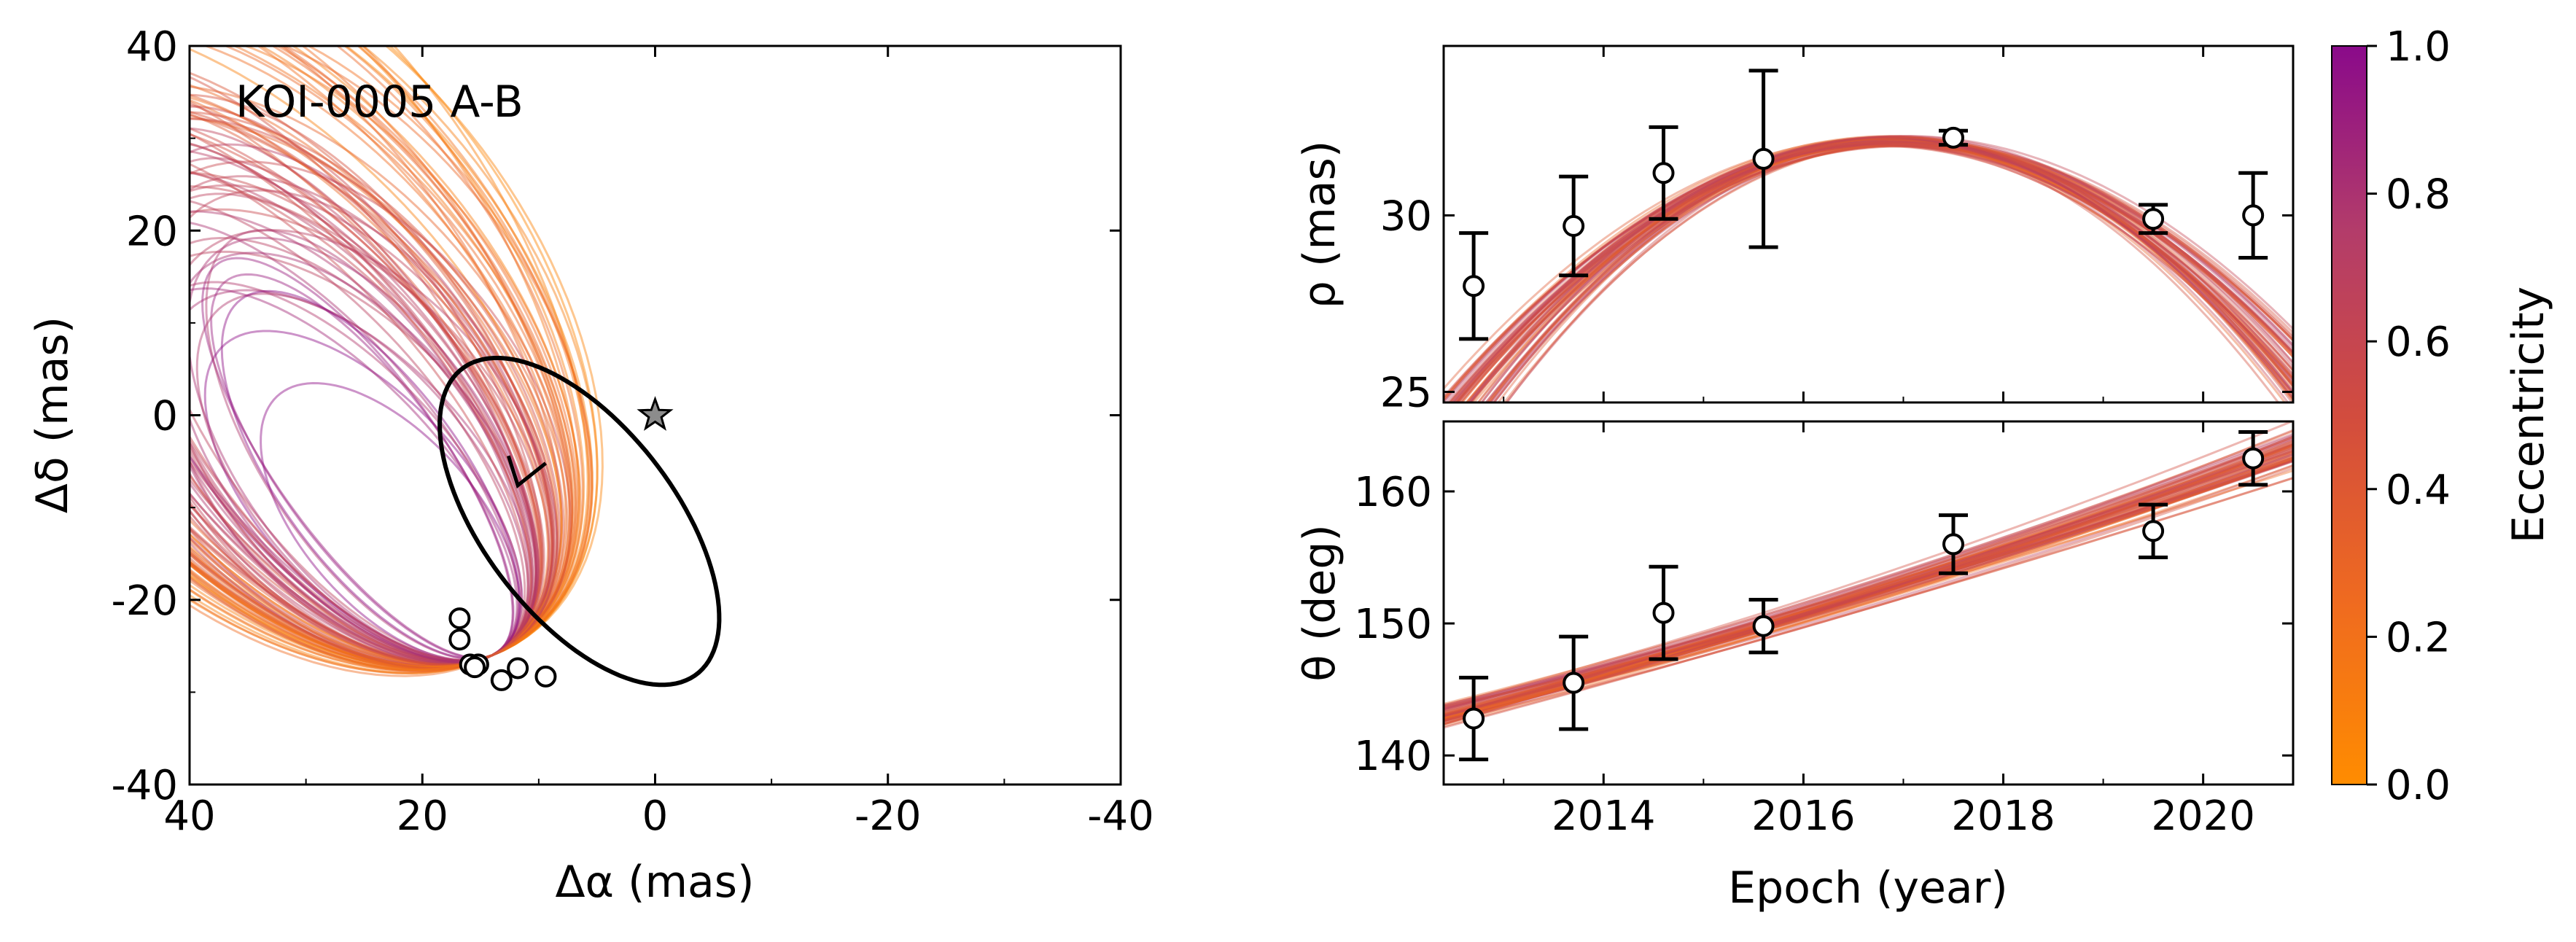 The image size is (2576, 942). Describe the element at coordinates (2349, 415) in the screenshot. I see `colorbar-gradient` at that location.